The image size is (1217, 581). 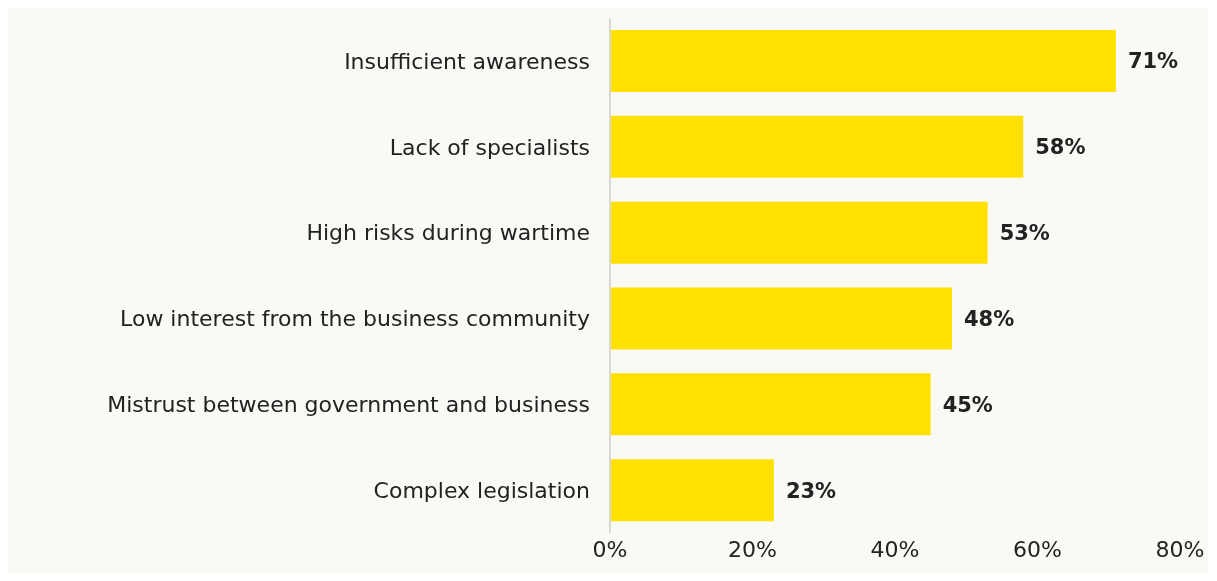 I want to click on data-label: 71%, so click(x=1153, y=61).